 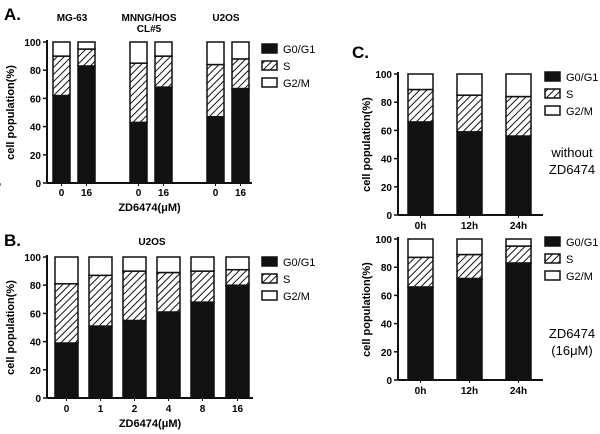 What do you see at coordinates (360, 52) in the screenshot?
I see `panel-label: C.` at bounding box center [360, 52].